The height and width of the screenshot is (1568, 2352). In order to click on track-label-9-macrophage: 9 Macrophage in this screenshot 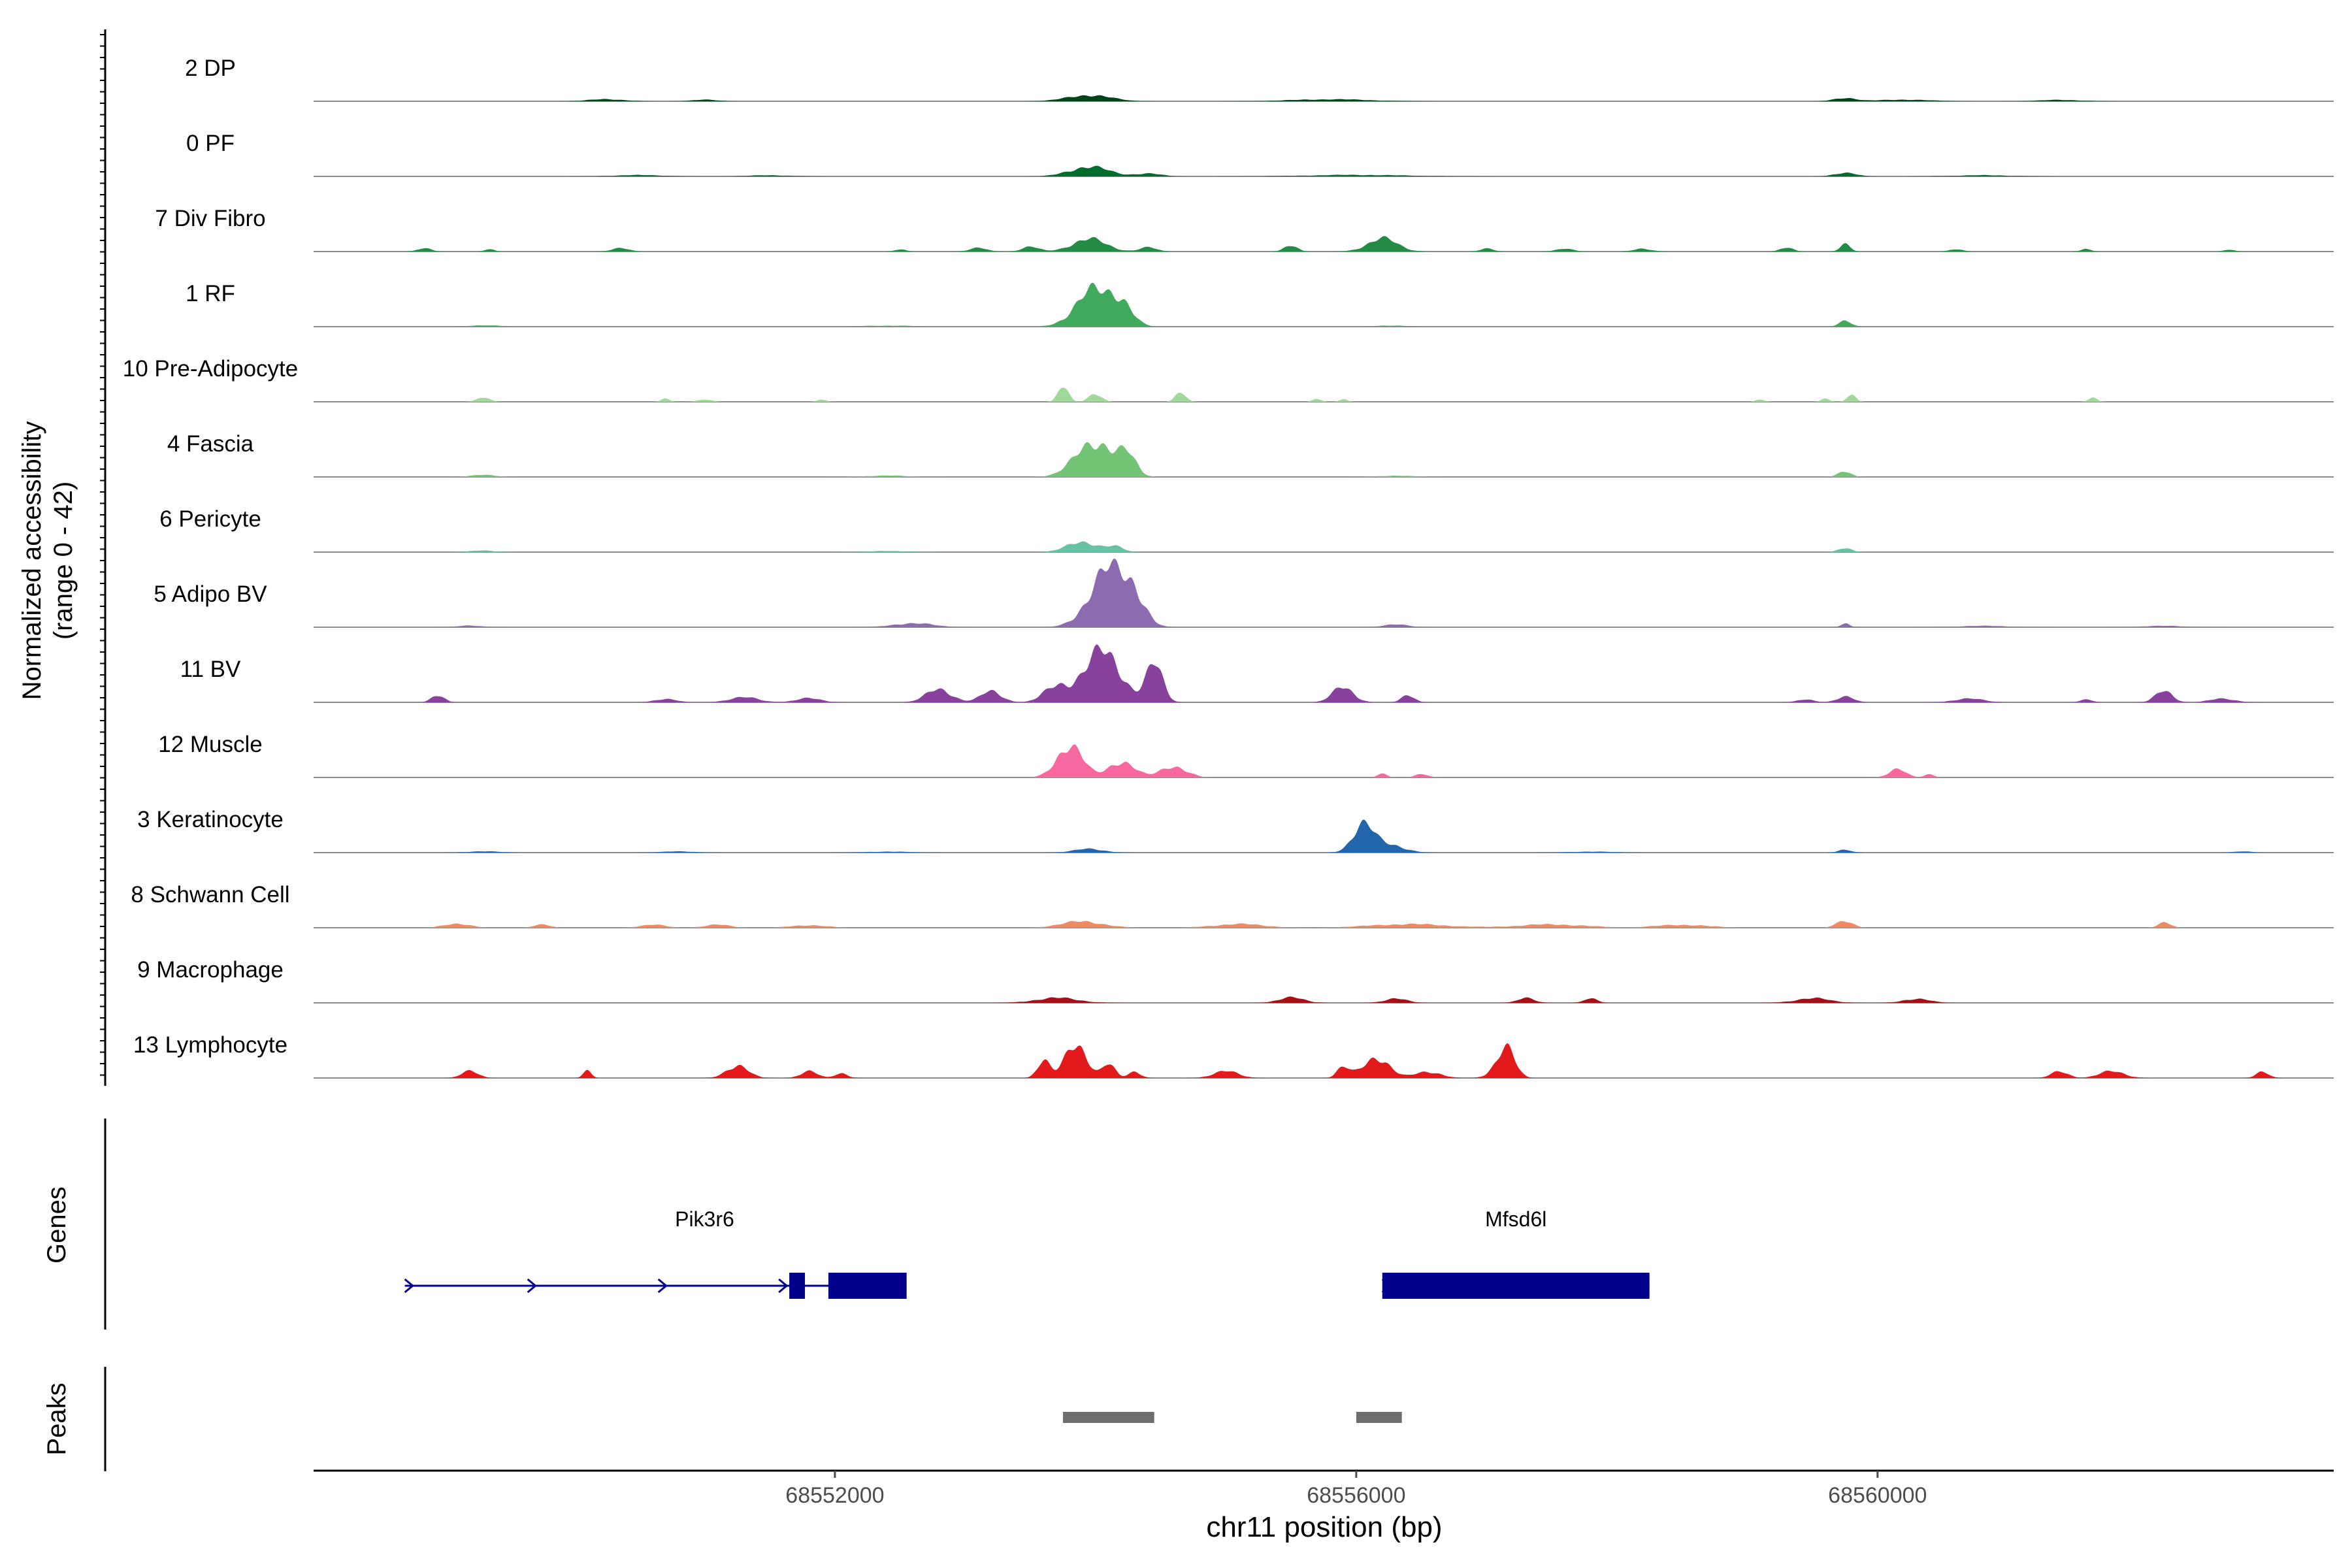, I will do `click(210, 970)`.